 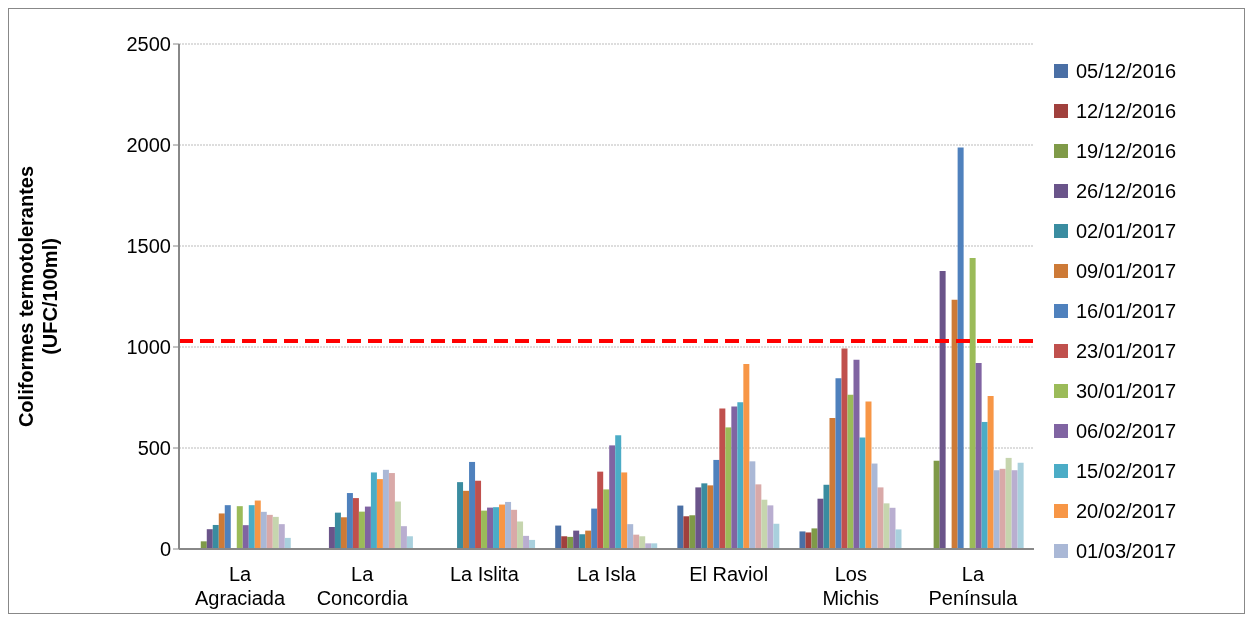 I want to click on legend-label: 23/01/2017, so click(x=1126, y=351).